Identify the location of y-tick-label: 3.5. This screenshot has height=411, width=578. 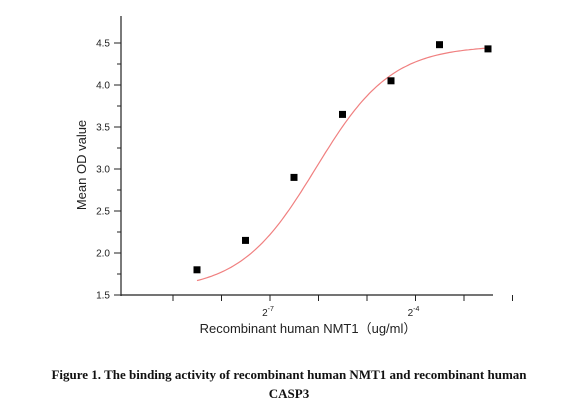
(103, 128).